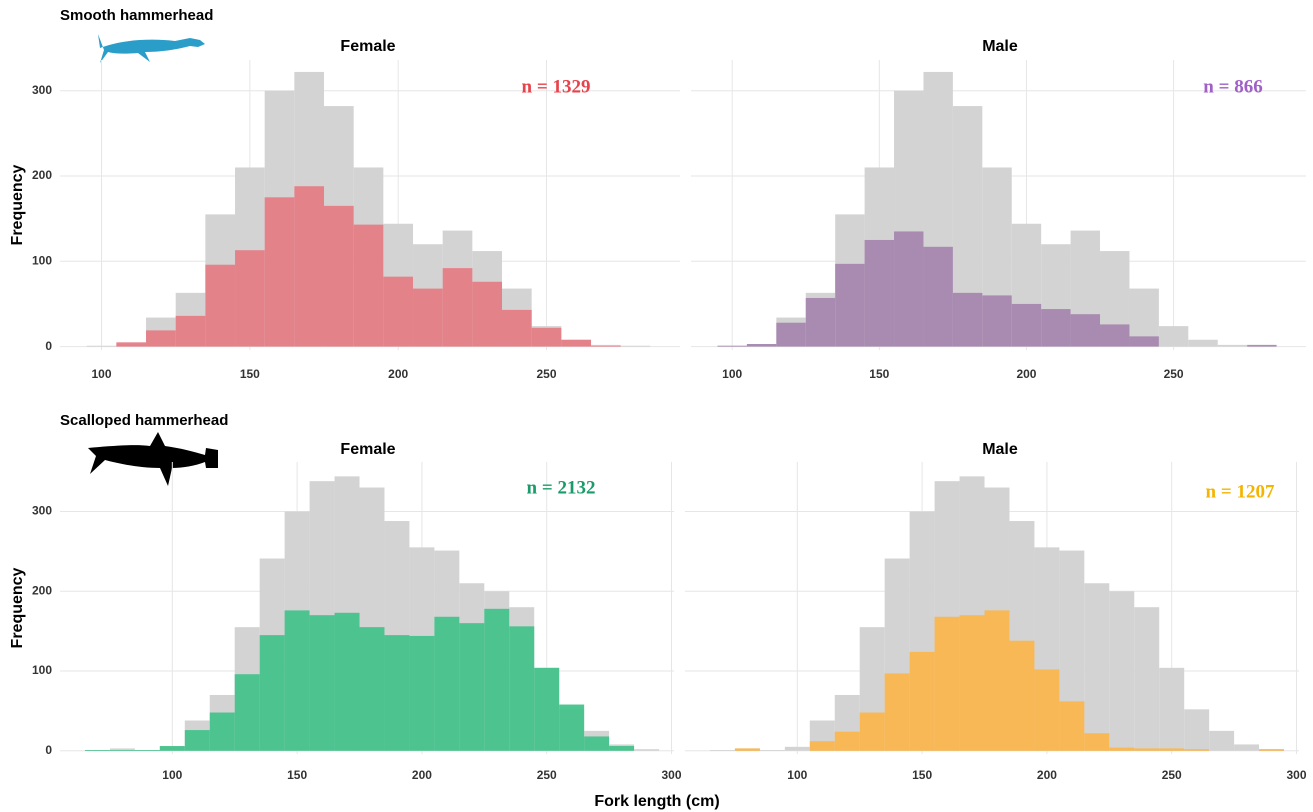 The height and width of the screenshot is (812, 1313). Describe the element at coordinates (153, 459) in the screenshot. I see `scalloped-shark-icon` at that location.